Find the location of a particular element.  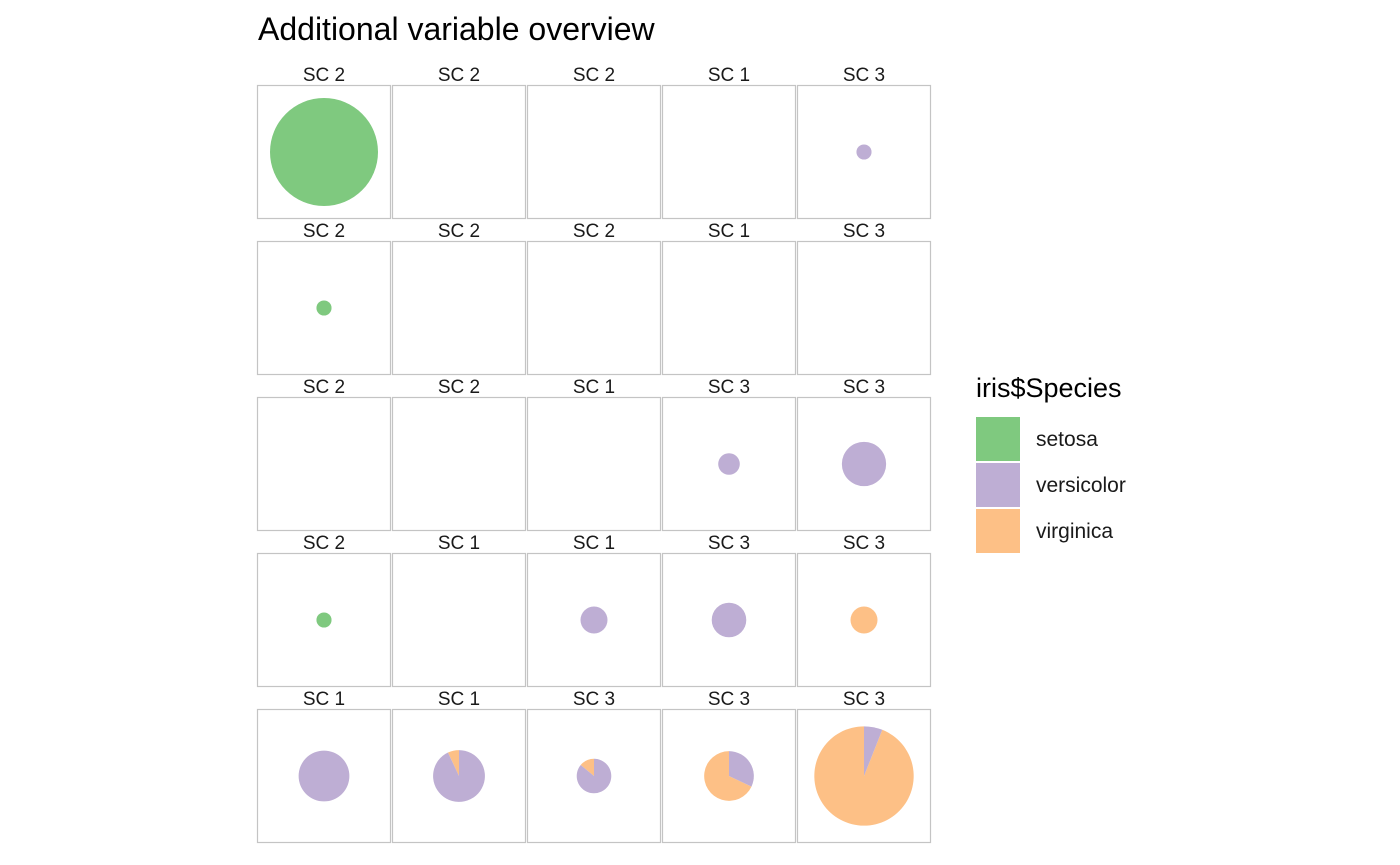

legend-title: iris$Species is located at coordinates (1049, 388).